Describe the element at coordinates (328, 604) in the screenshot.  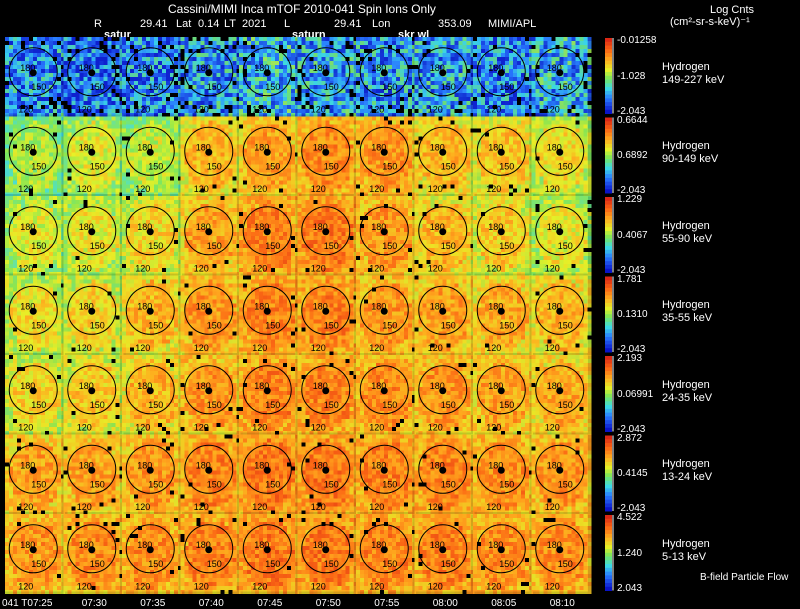
I see `time-axis-label: 07:50` at that location.